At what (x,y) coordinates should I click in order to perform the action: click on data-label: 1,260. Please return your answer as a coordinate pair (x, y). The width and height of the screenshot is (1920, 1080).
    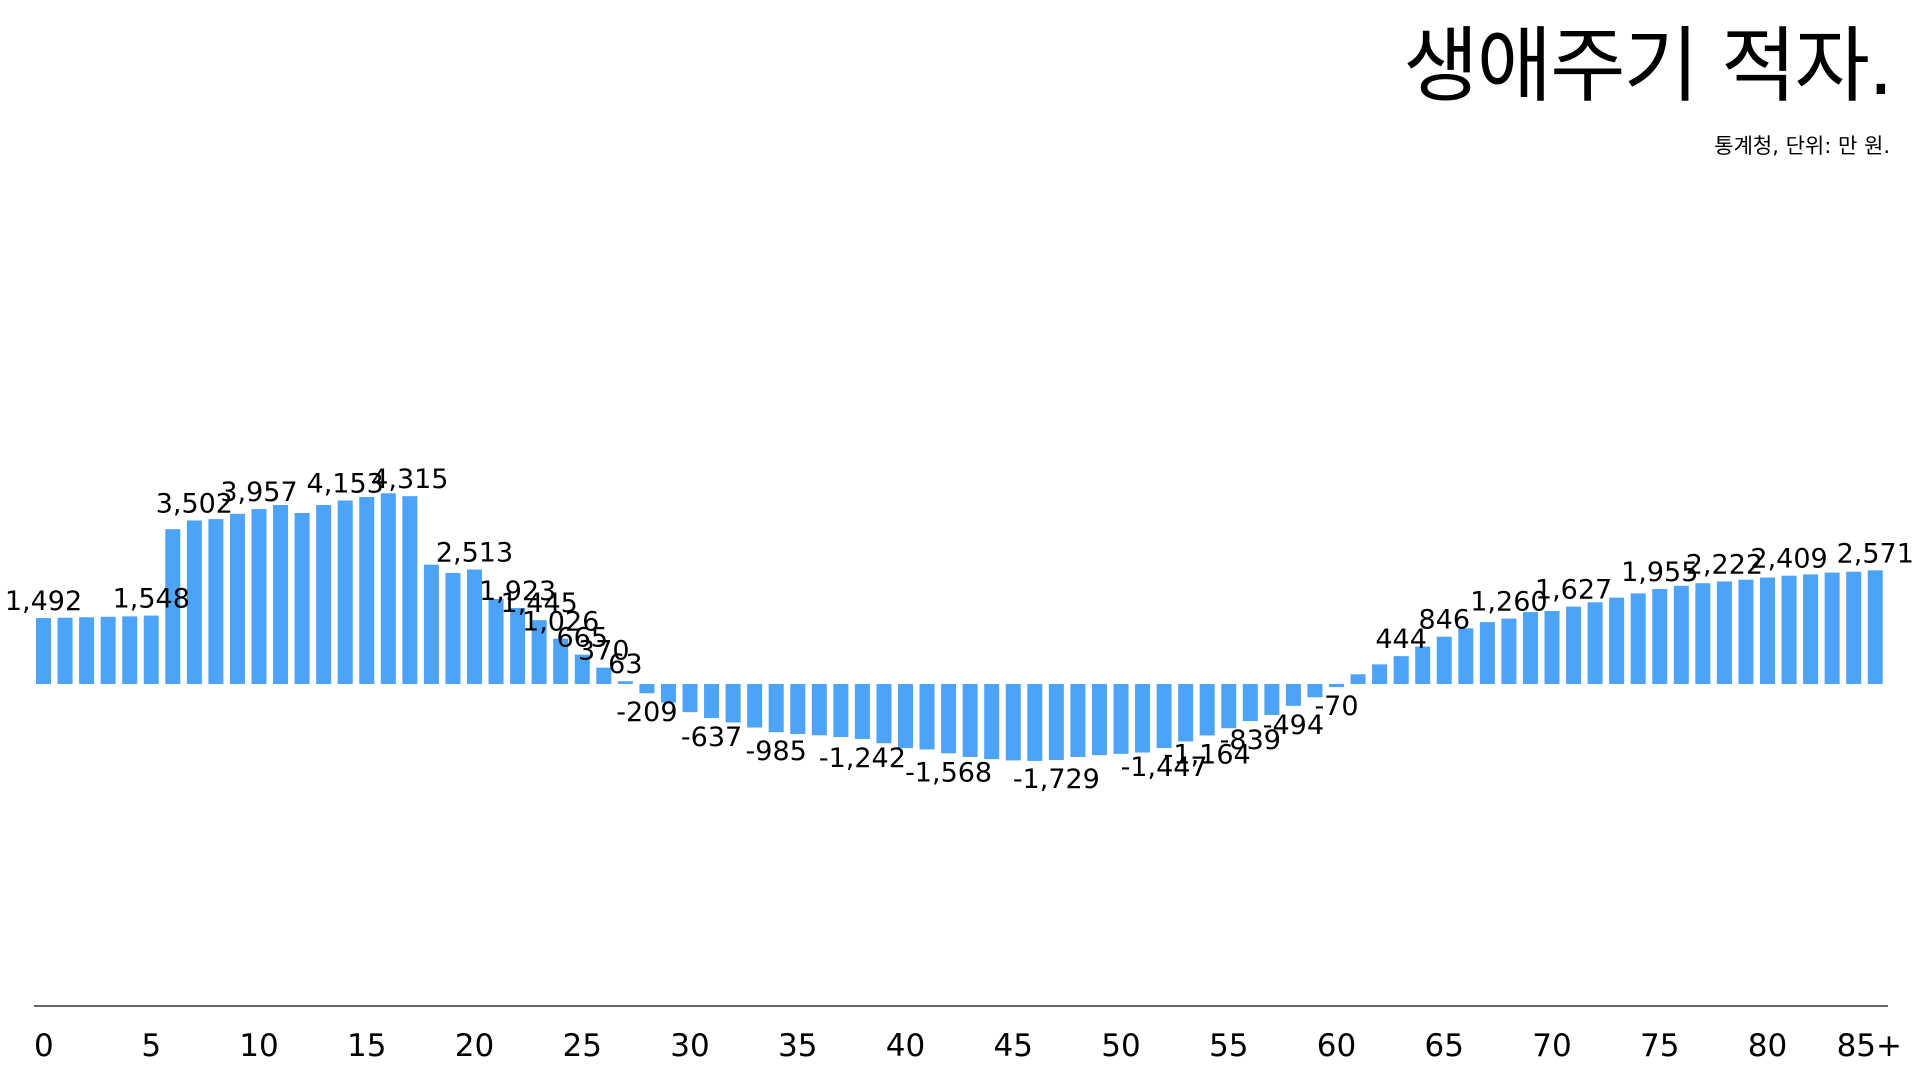
    Looking at the image, I should click on (1508, 602).